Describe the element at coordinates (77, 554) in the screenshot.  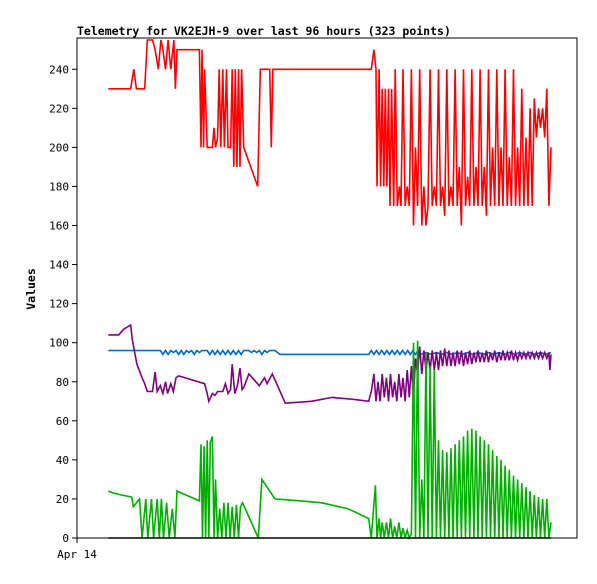
I see `x-tick-label: Apr 14` at that location.